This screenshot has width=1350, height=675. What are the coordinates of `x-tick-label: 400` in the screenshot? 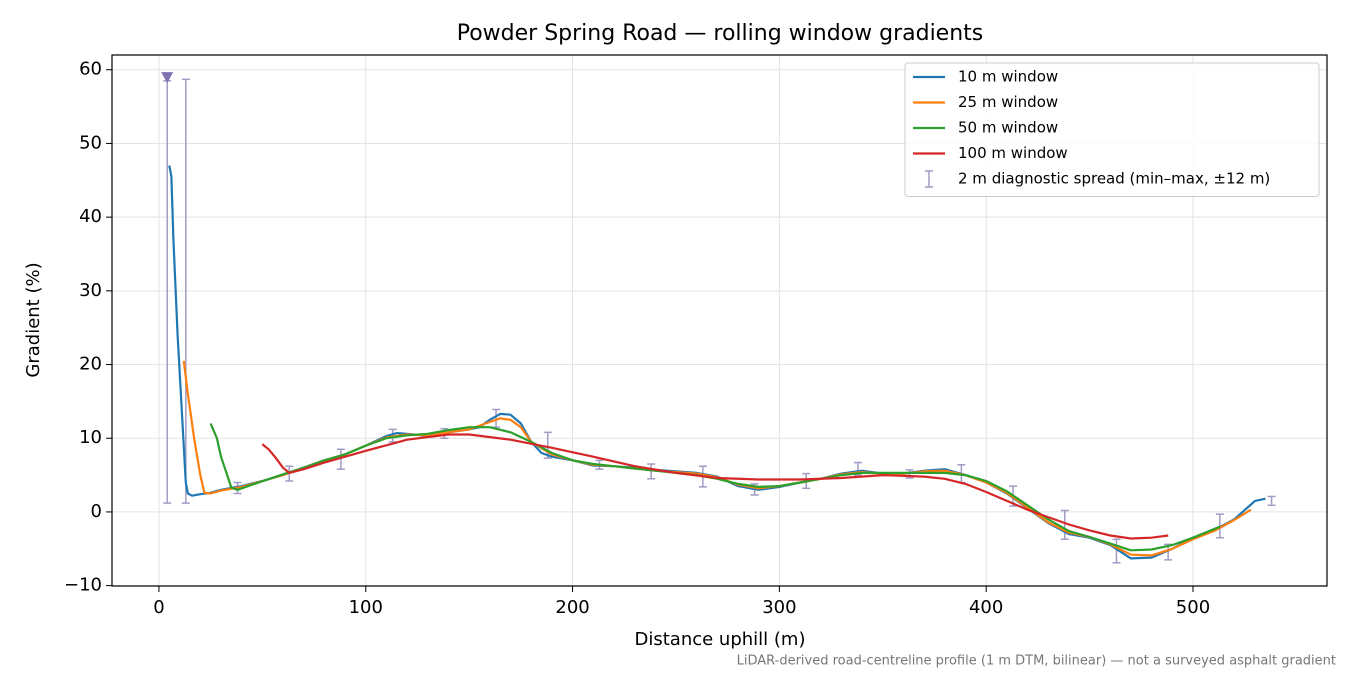 It's located at (986, 607).